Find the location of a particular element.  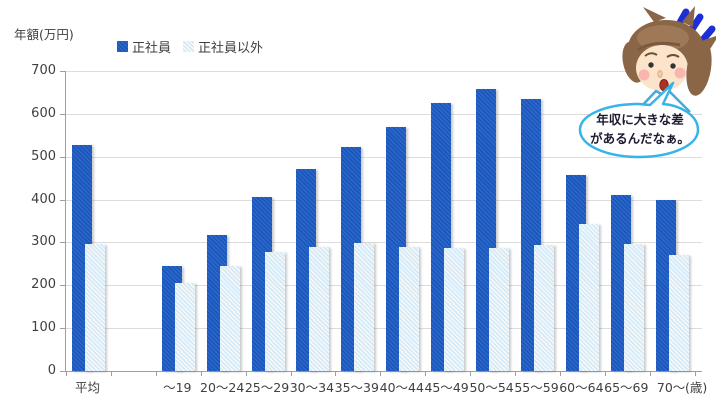

x-tick-label: 25～29 is located at coordinates (267, 387).